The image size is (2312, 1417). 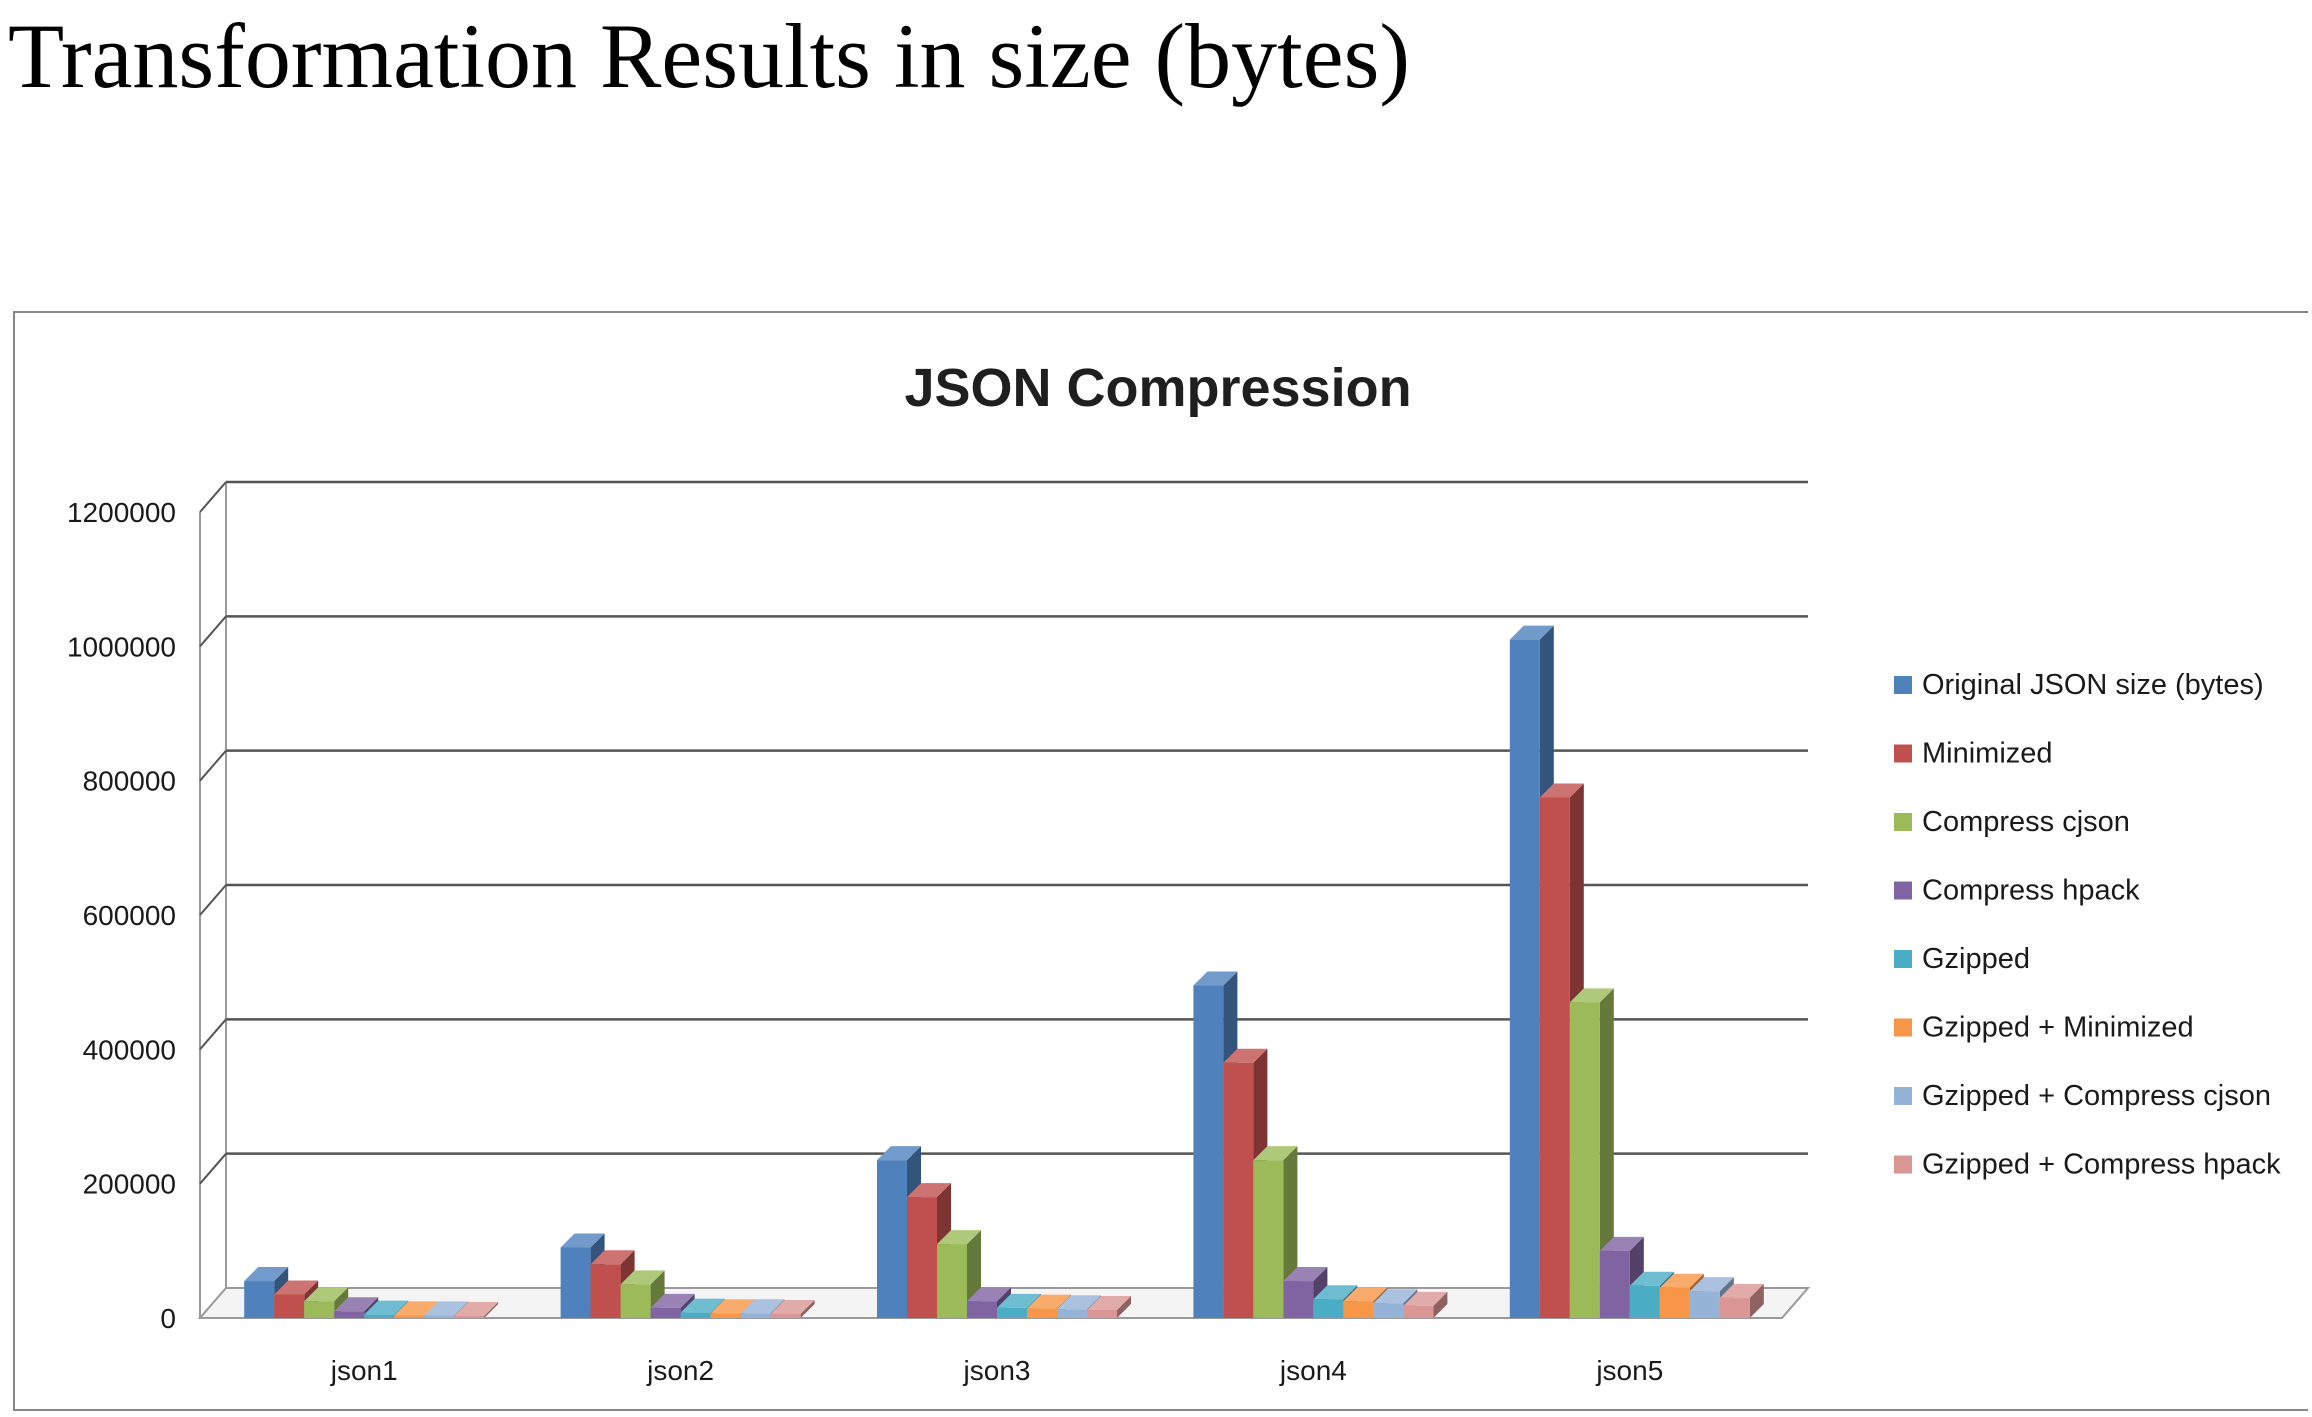 What do you see at coordinates (121, 512) in the screenshot?
I see `y-tick-label: 1200000` at bounding box center [121, 512].